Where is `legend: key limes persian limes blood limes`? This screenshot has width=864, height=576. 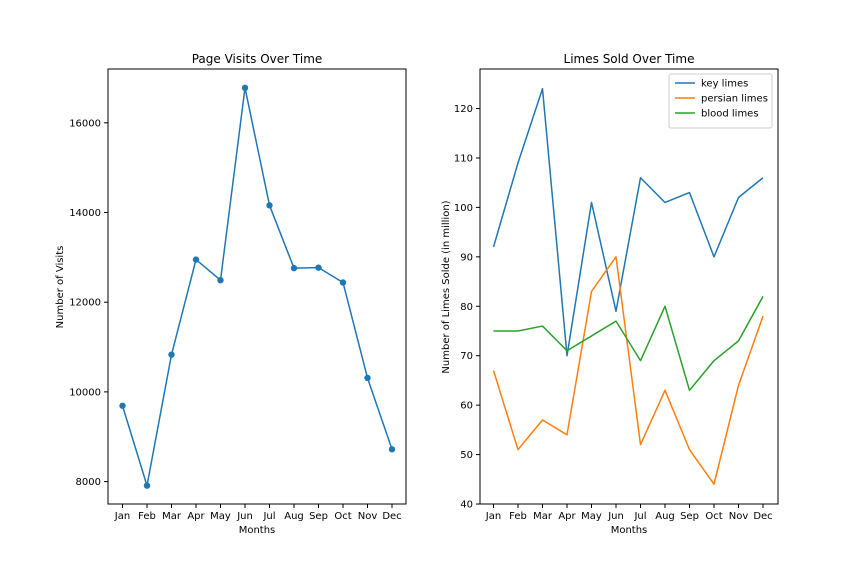
legend: key limes persian limes blood limes is located at coordinates (720, 101).